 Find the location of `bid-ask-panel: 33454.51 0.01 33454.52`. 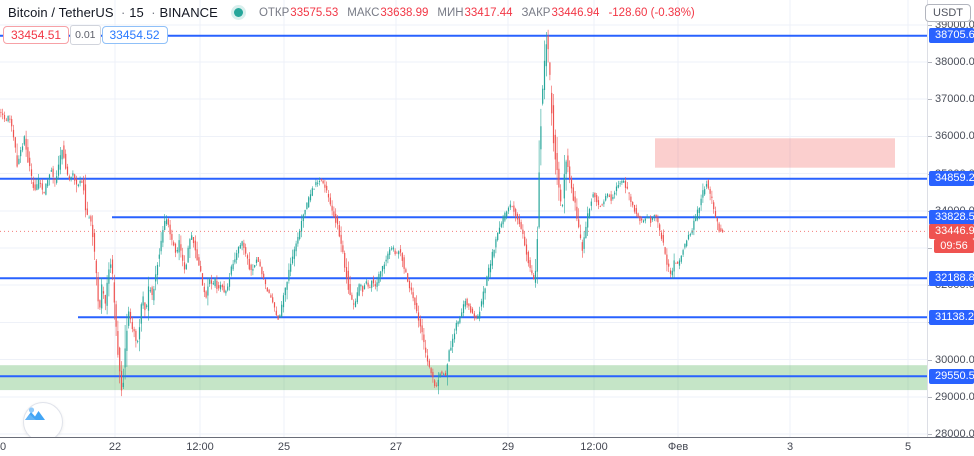

bid-ask-panel: 33454.51 0.01 33454.52 is located at coordinates (85, 35).